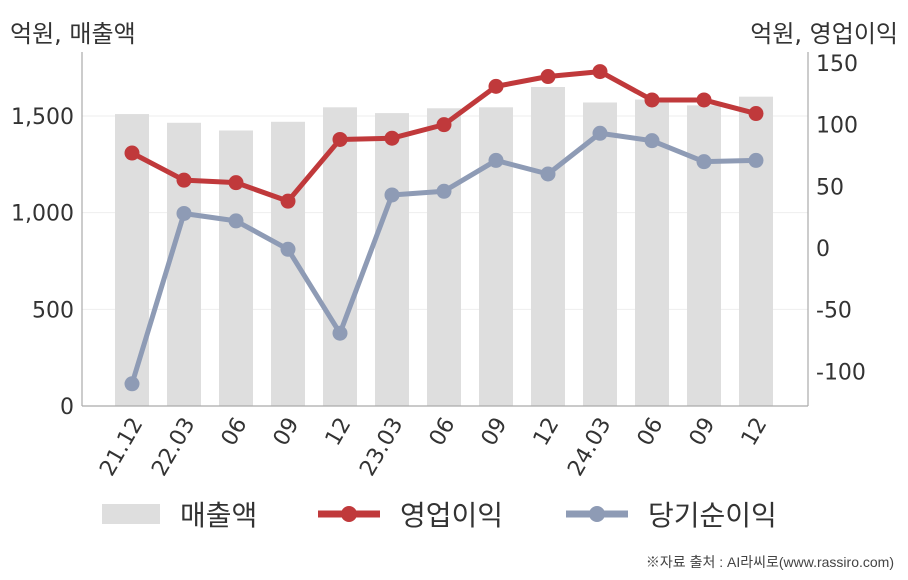 This screenshot has width=908, height=580. What do you see at coordinates (837, 64) in the screenshot?
I see `right-tick-label: 150` at bounding box center [837, 64].